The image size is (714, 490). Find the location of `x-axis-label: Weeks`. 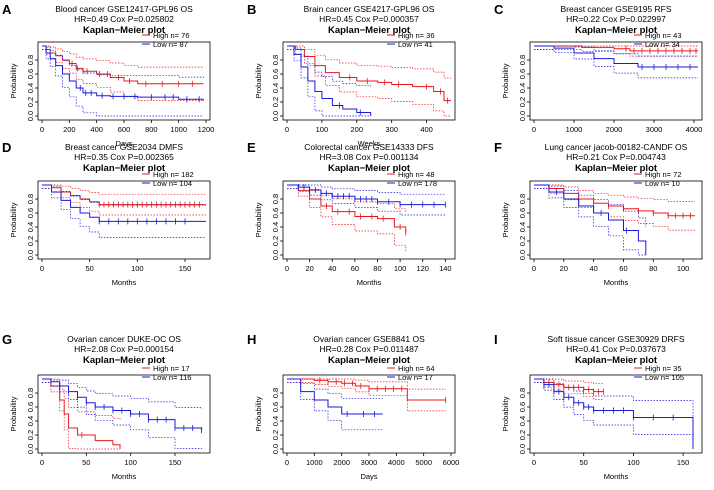

x-axis-label: Weeks is located at coordinates (369, 143).